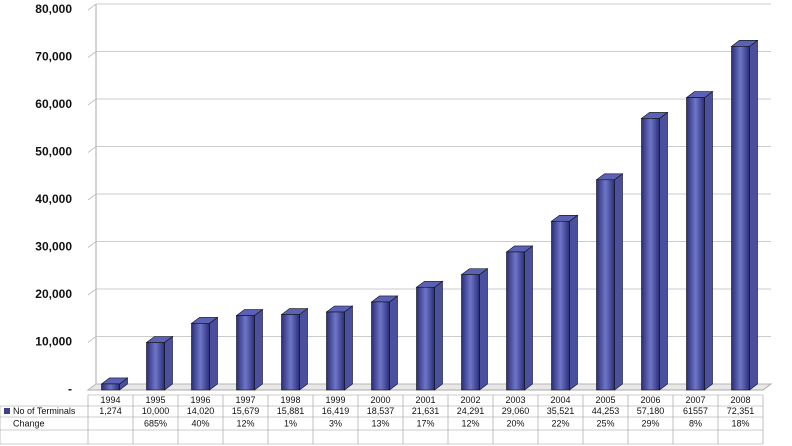 This screenshot has width=792, height=446. I want to click on change-label: 22%, so click(560, 423).